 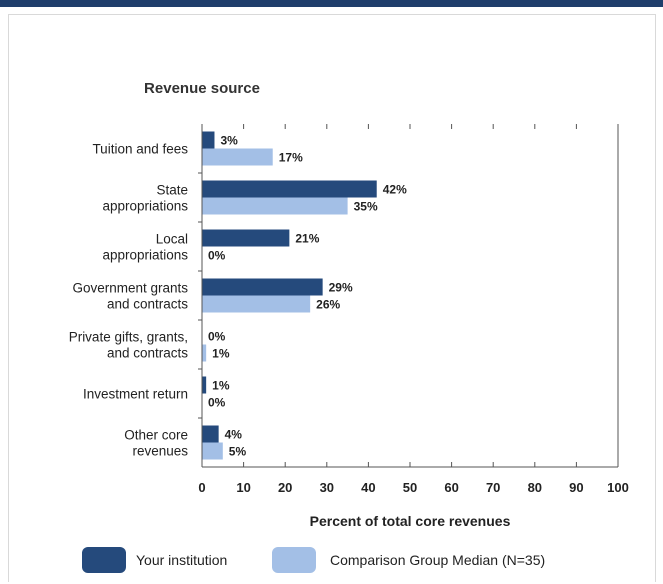 I want to click on data-label: 42%, so click(x=395, y=190).